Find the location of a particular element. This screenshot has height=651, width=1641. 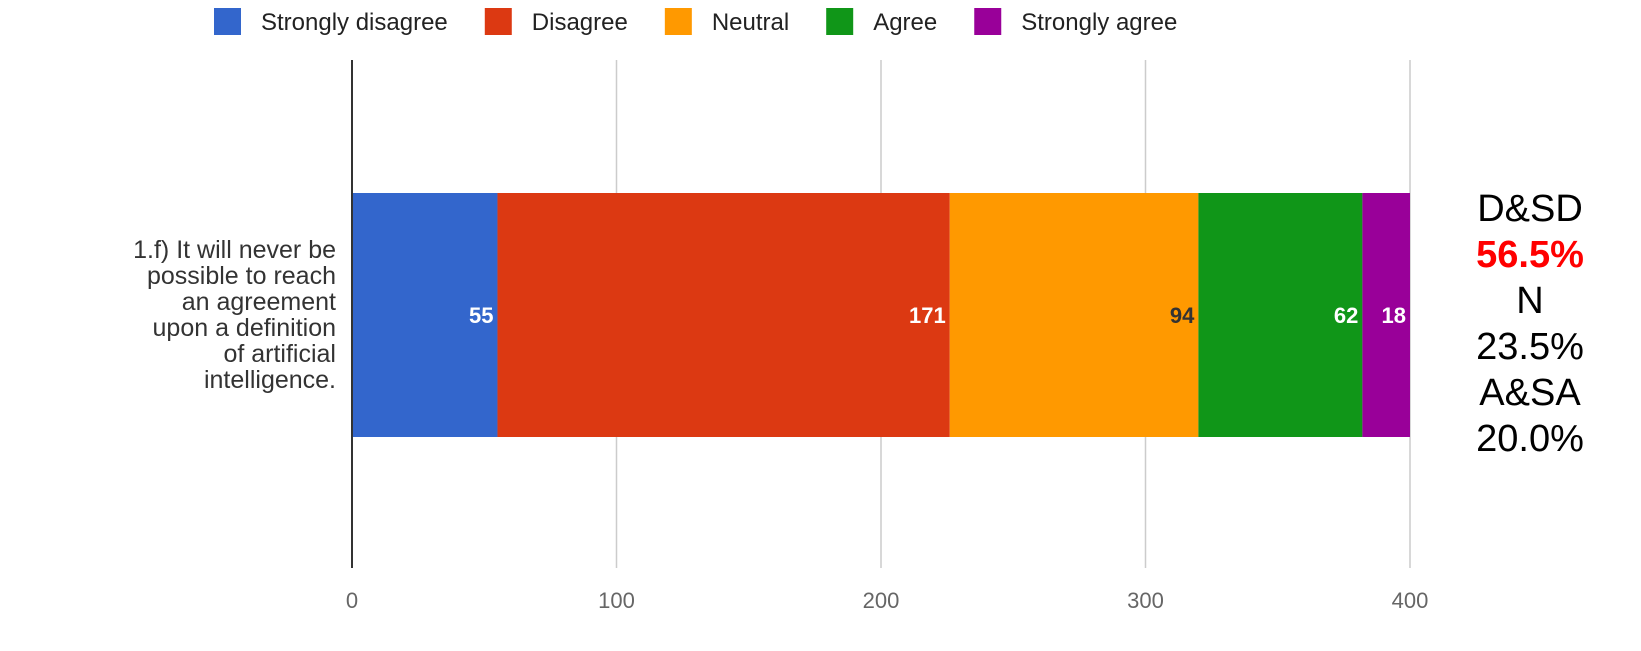

bar-segment-disagree is located at coordinates (723, 315).